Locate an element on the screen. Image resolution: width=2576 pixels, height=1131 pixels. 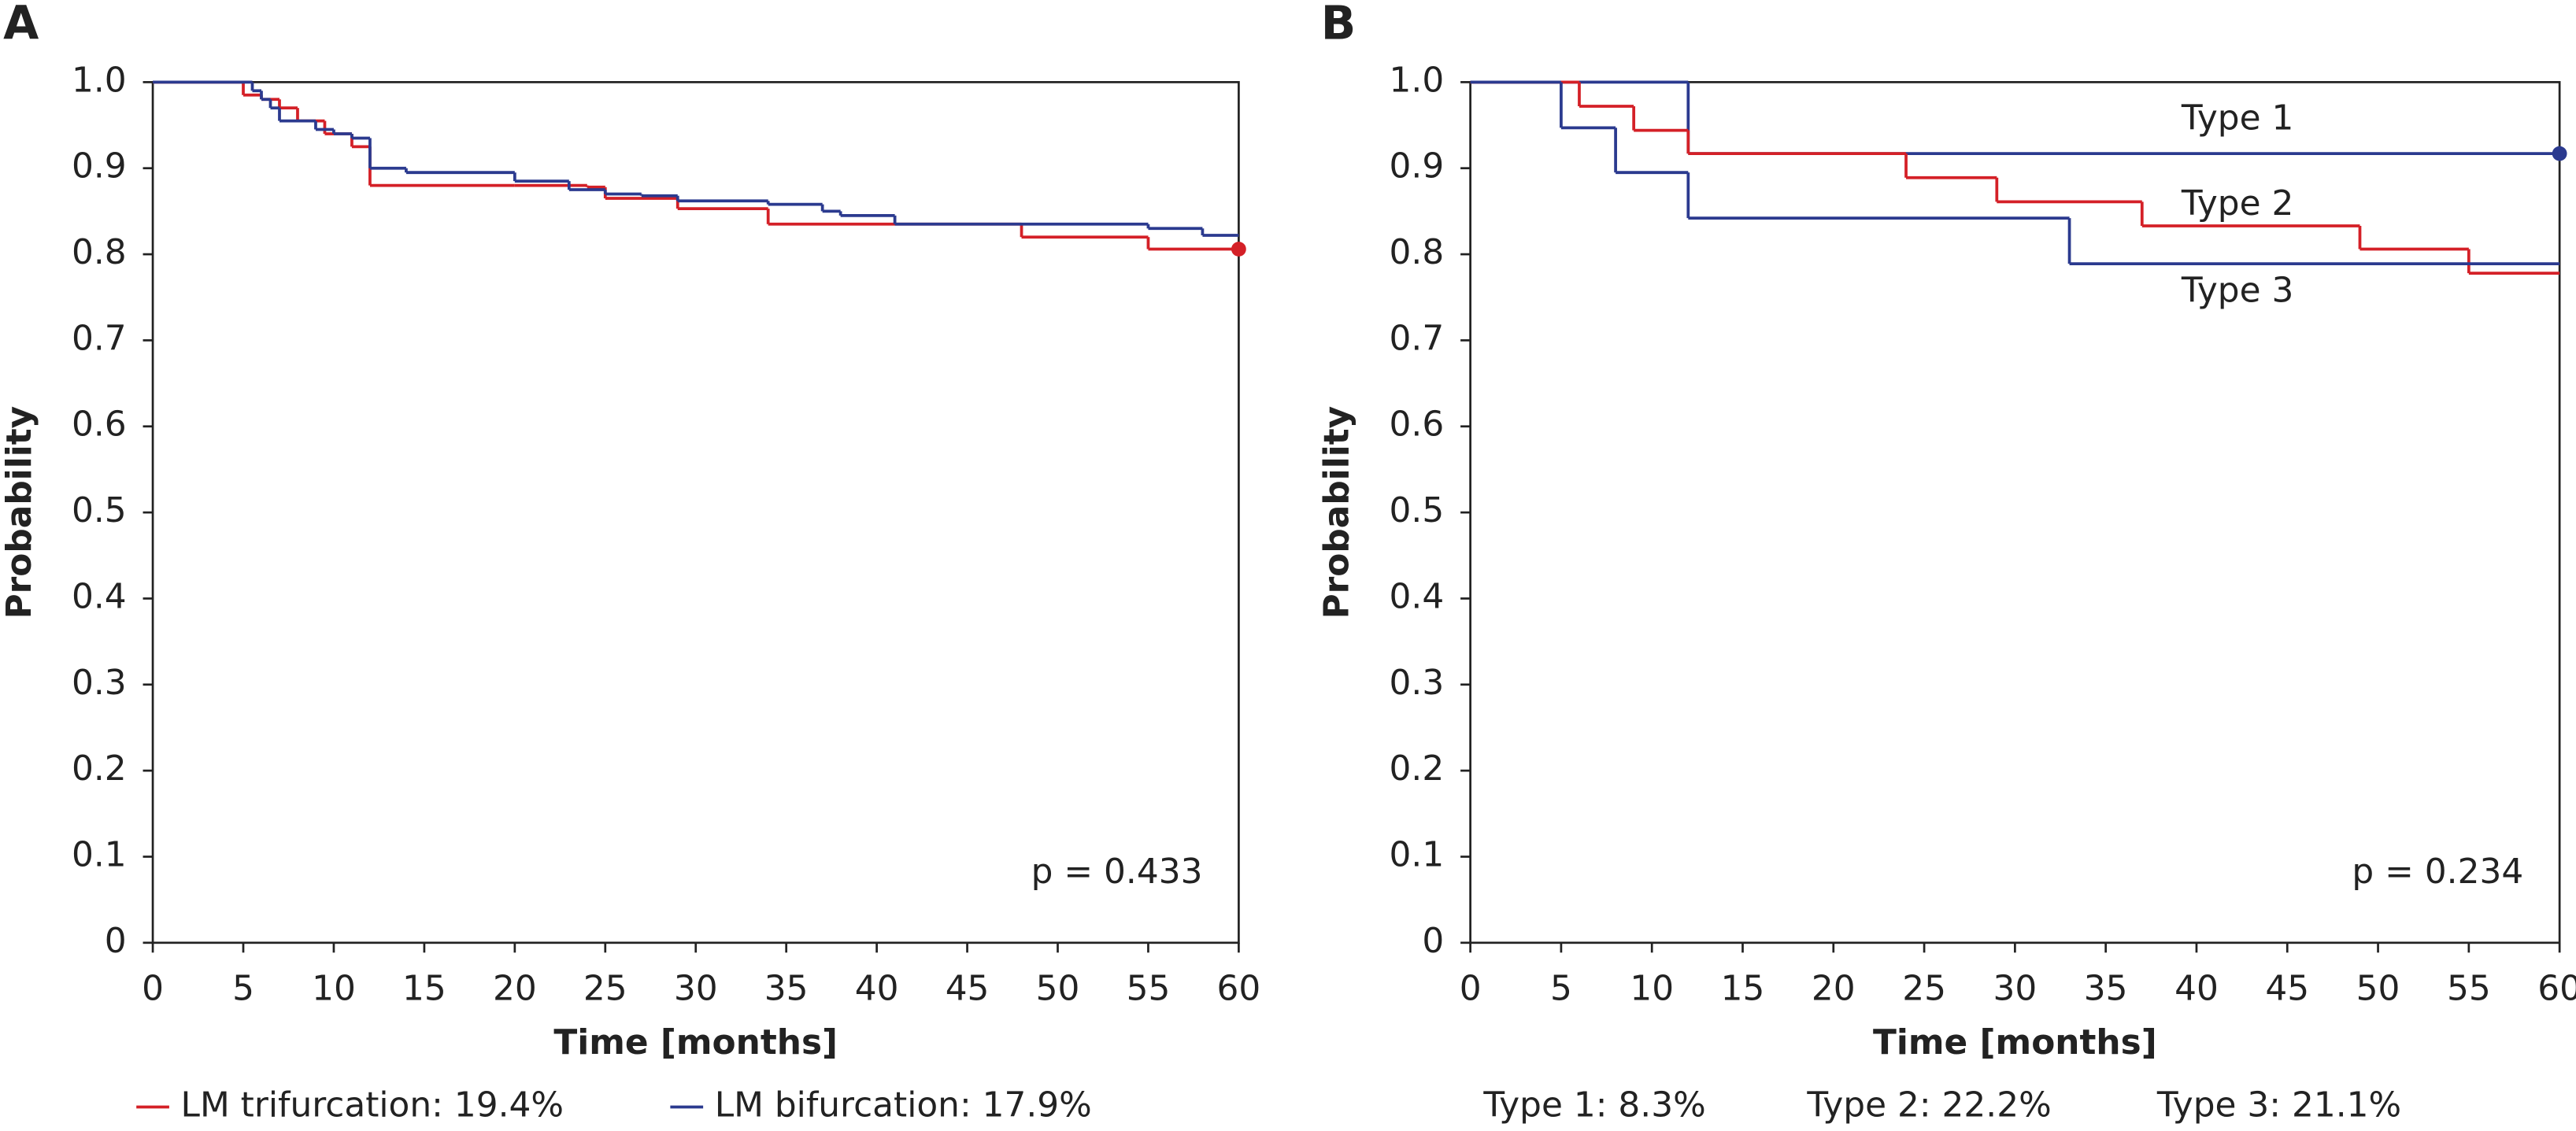
legend-label: LM trifurcation: 19.4% is located at coordinates (372, 1105).